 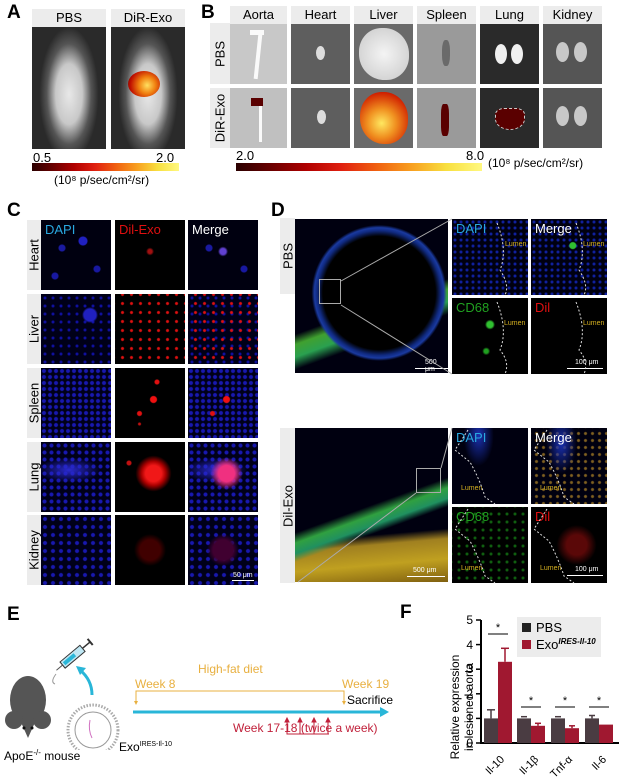 I want to click on panel-c-row-kidney: Kidney, so click(x=34, y=550).